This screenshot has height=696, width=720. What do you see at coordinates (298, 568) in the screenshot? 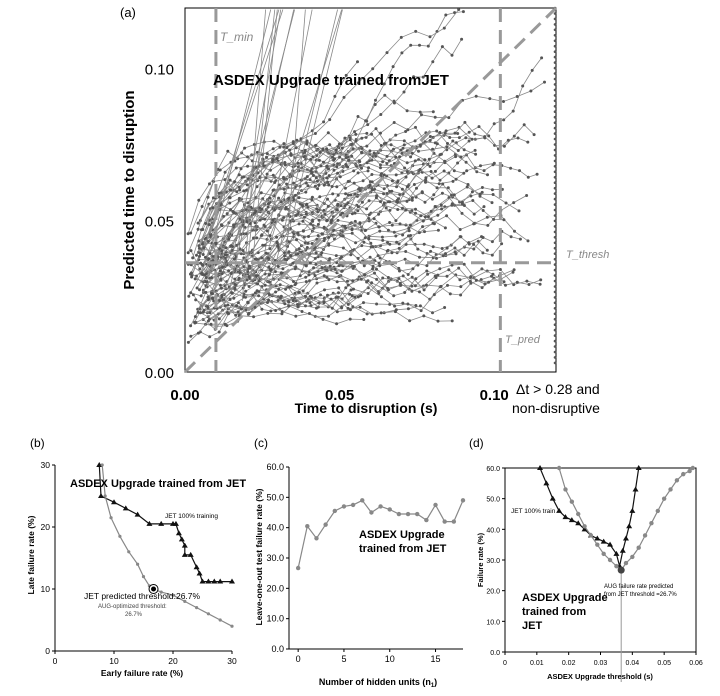
I see `panel-c-point` at bounding box center [298, 568].